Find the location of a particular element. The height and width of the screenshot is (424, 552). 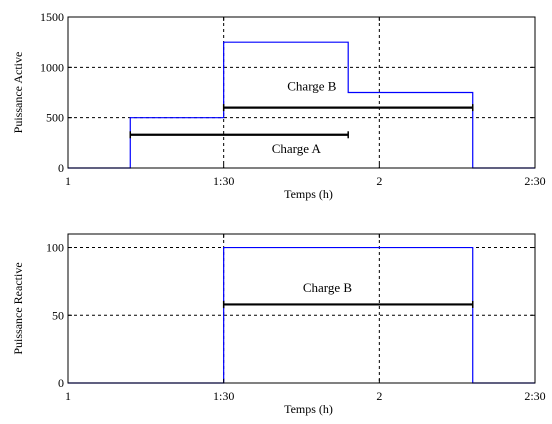

chart-0-y-tick-label-0: 0 is located at coordinates (61, 168).